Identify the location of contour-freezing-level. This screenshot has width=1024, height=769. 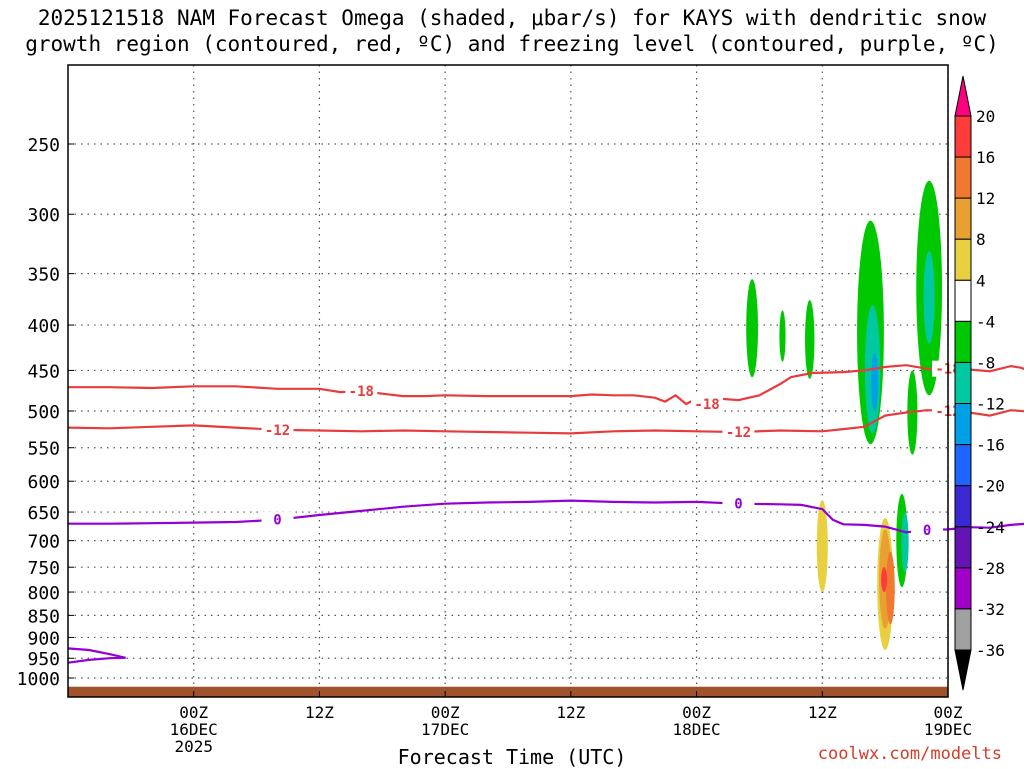
(546, 516).